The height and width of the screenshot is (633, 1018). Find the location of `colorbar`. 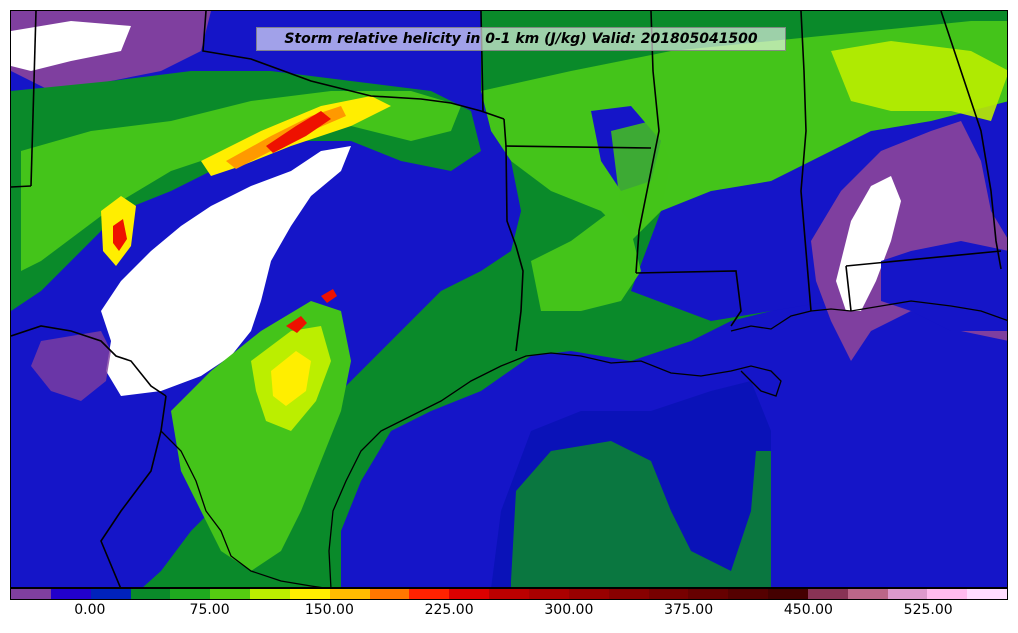

colorbar is located at coordinates (509, 594).